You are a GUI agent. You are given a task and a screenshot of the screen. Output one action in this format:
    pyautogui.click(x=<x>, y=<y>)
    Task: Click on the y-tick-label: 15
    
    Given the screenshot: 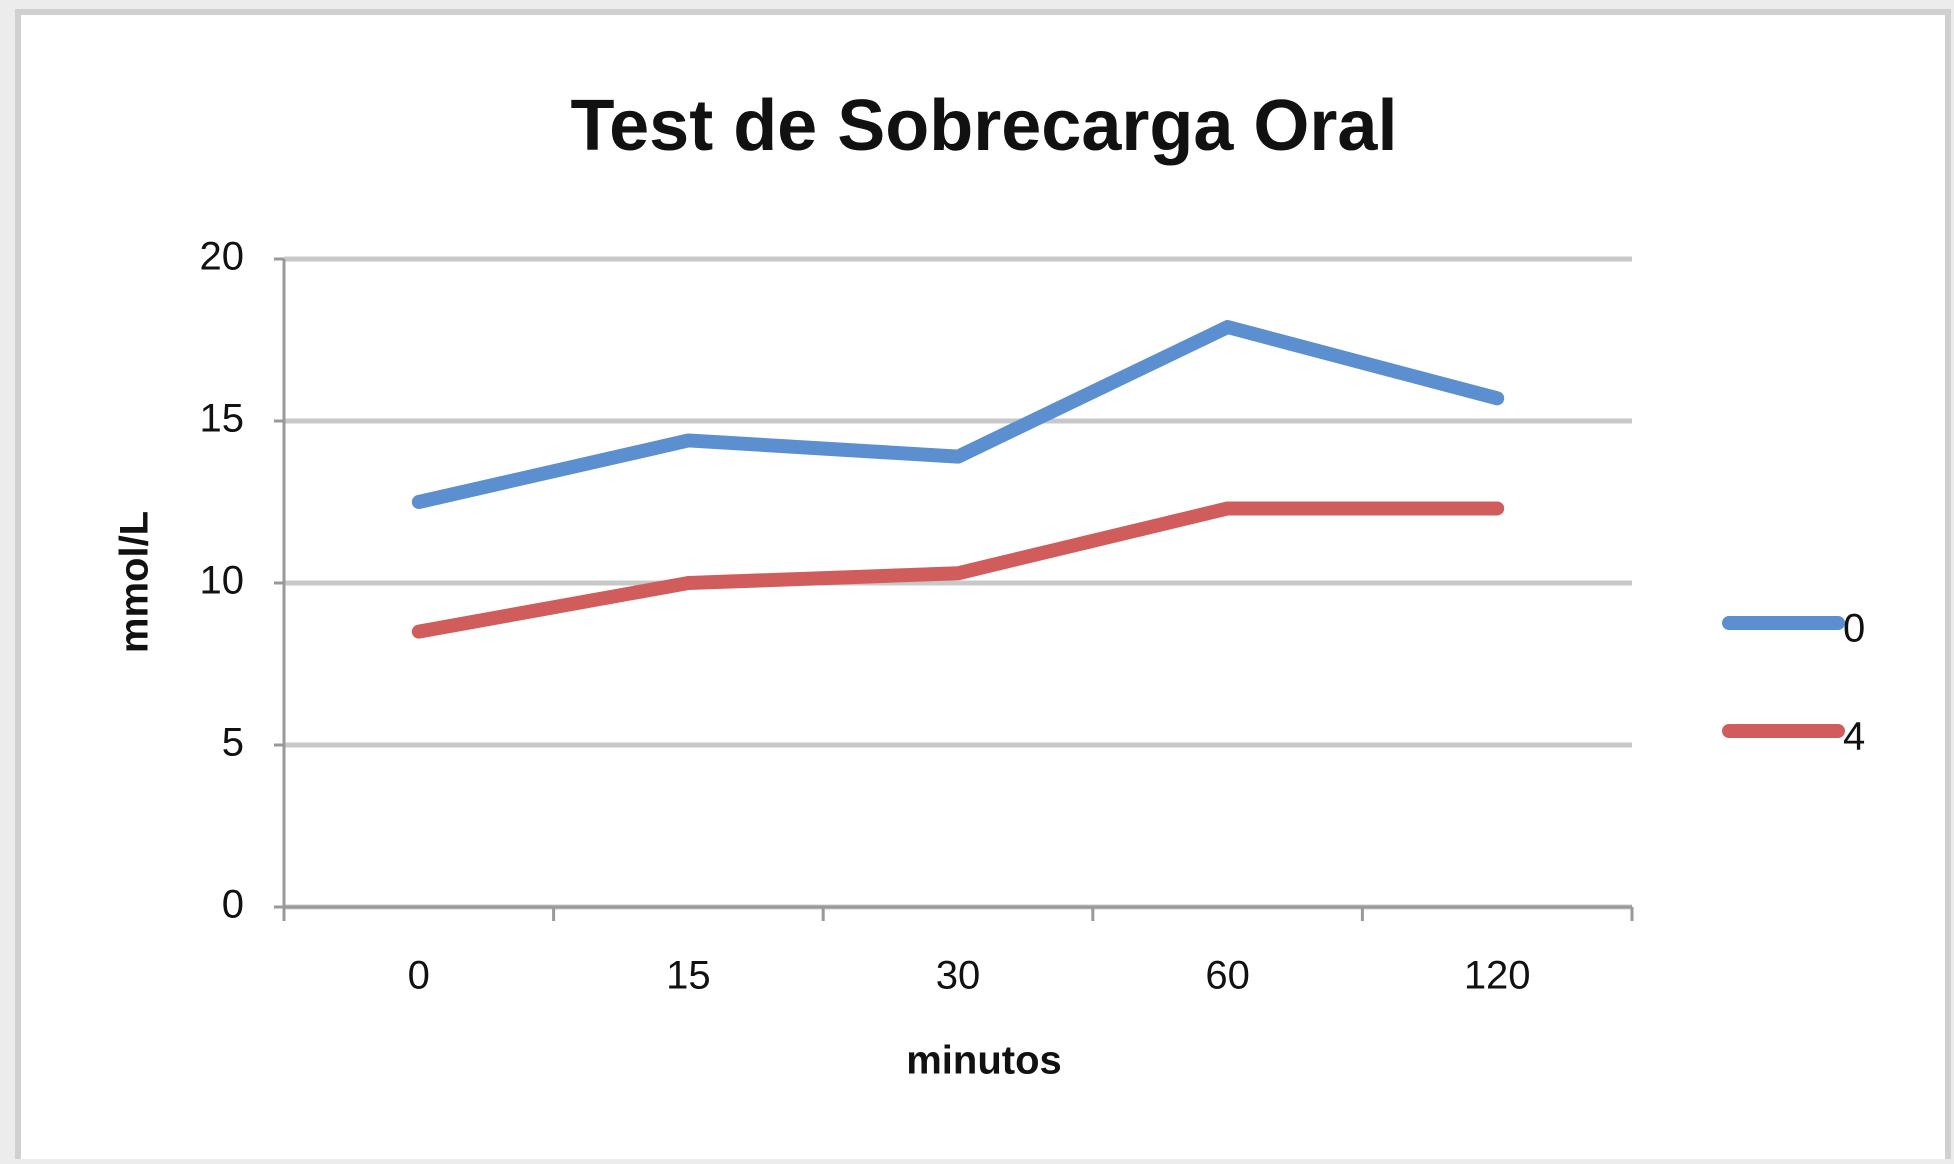 What is the action you would take?
    pyautogui.click(x=222, y=419)
    